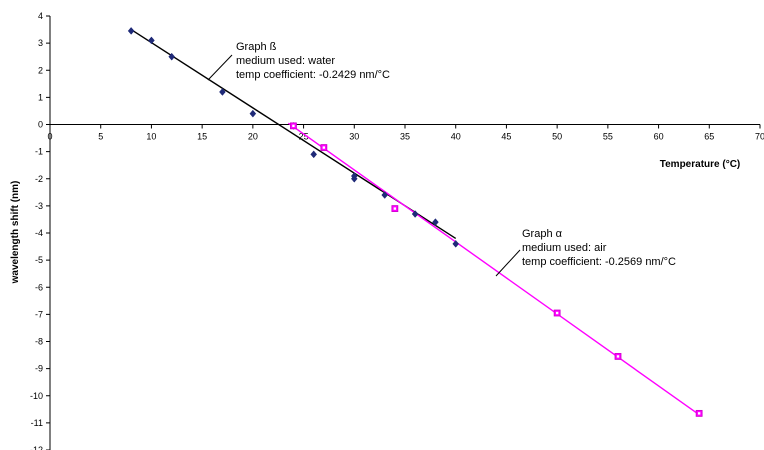 The height and width of the screenshot is (450, 764). I want to click on annotation-beta-line-3: temp coefficient: -0.2429 nm/°C, so click(313, 75).